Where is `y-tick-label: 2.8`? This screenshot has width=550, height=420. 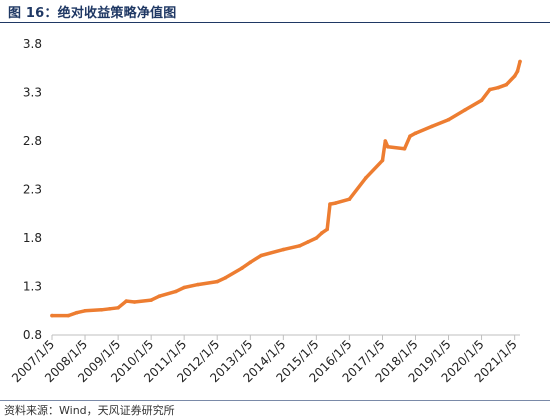 y-tick-label: 2.8 is located at coordinates (32, 141).